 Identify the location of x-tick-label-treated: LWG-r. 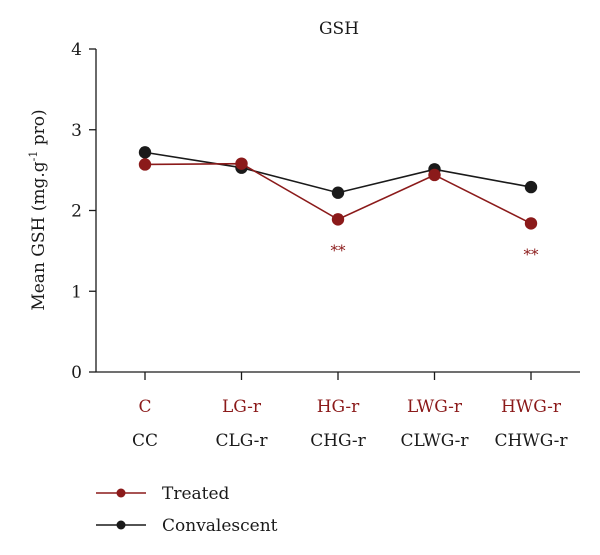
(435, 407).